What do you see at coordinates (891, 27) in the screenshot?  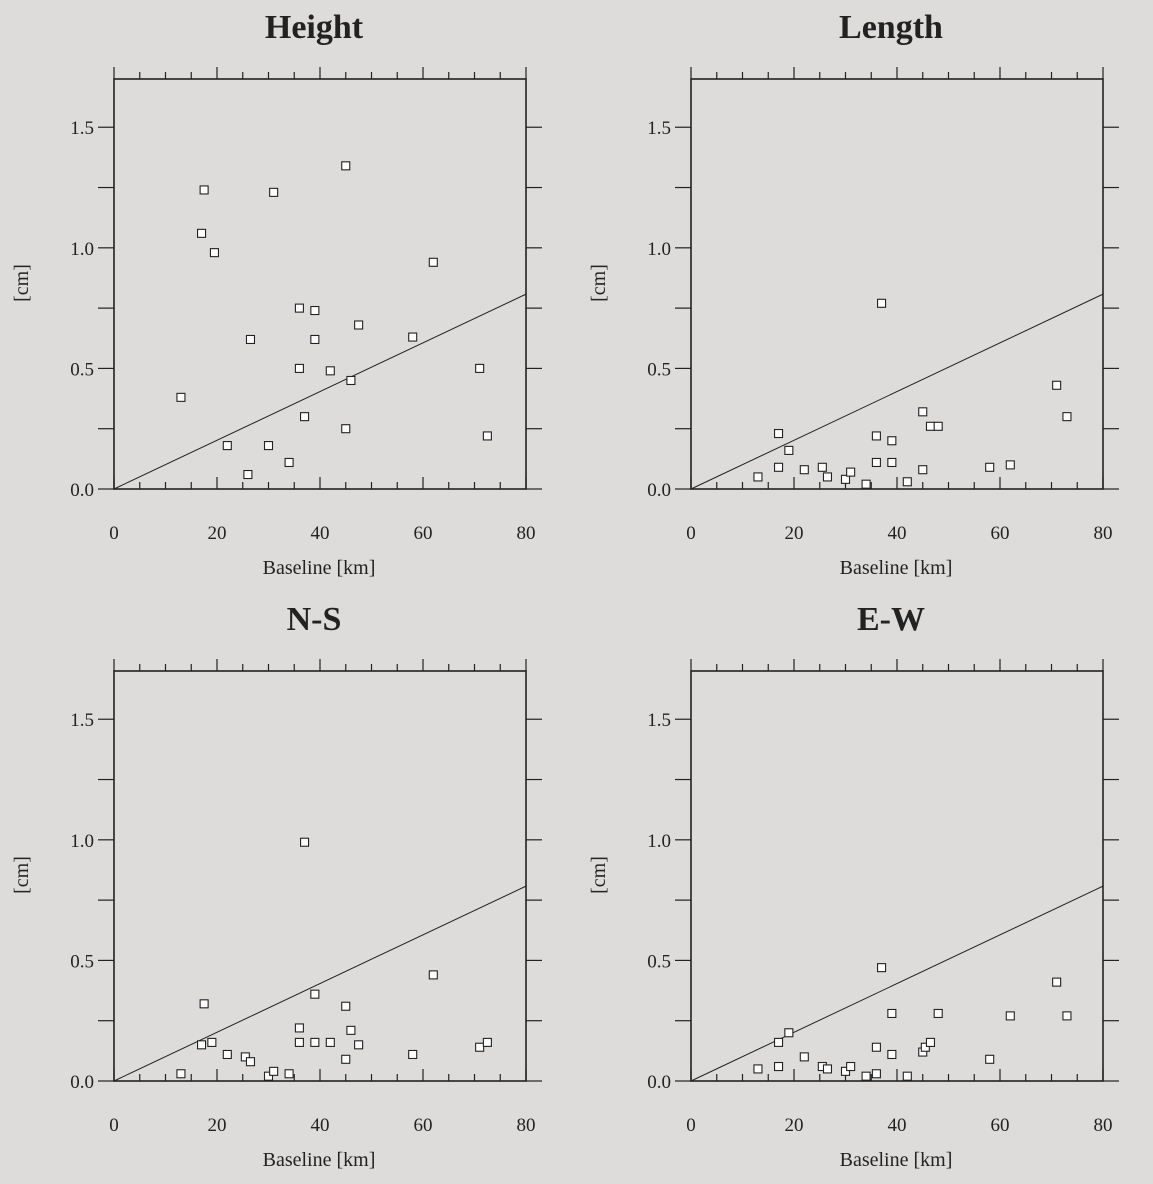 I see `chart-title: Length` at bounding box center [891, 27].